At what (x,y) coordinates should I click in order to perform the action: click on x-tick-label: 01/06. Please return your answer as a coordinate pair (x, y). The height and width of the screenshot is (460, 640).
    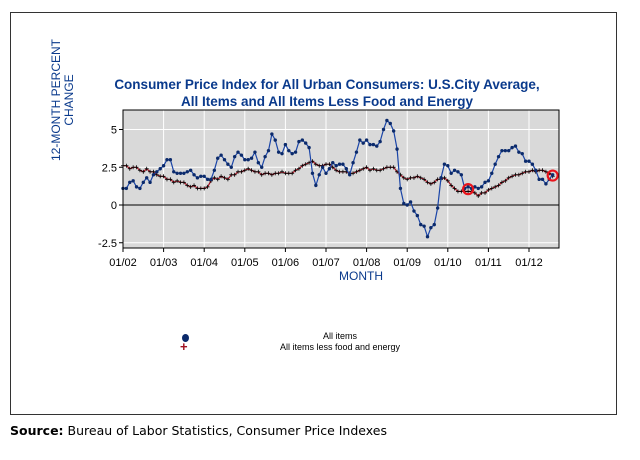
    Looking at the image, I should click on (286, 263).